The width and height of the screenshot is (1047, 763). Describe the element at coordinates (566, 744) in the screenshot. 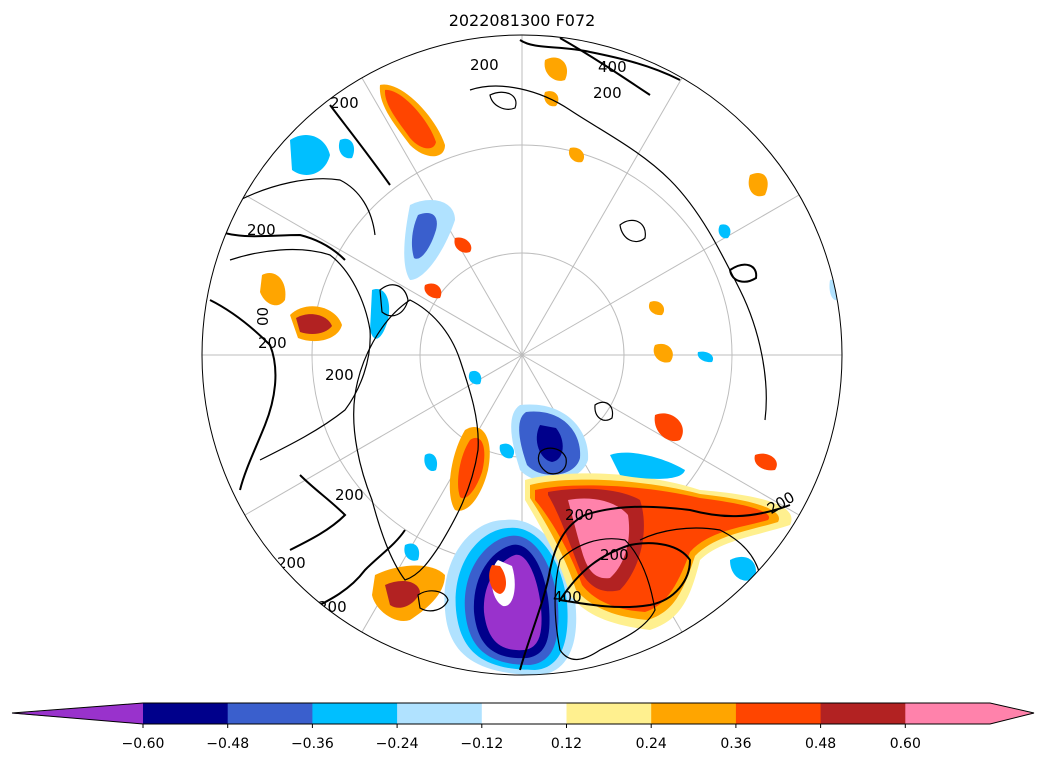

I see `colorbar-tick-label: 0.12` at that location.